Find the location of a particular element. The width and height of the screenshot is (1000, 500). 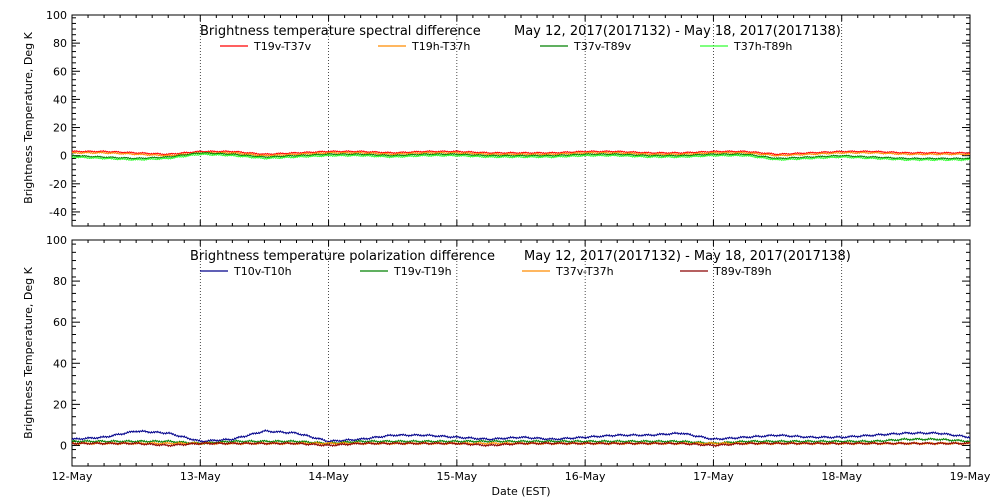

legend-label: T37h-T89h is located at coordinates (762, 46).